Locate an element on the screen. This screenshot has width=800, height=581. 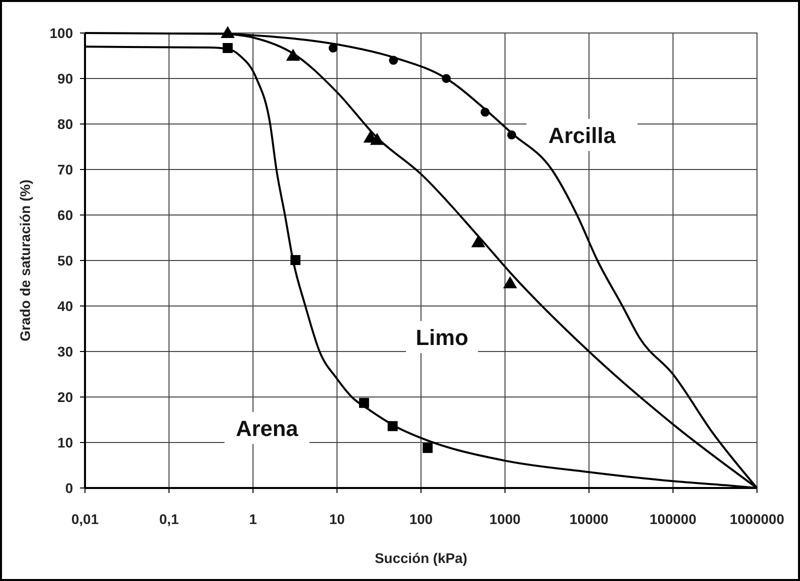
y-tick-label: 10 is located at coordinates (65, 442).